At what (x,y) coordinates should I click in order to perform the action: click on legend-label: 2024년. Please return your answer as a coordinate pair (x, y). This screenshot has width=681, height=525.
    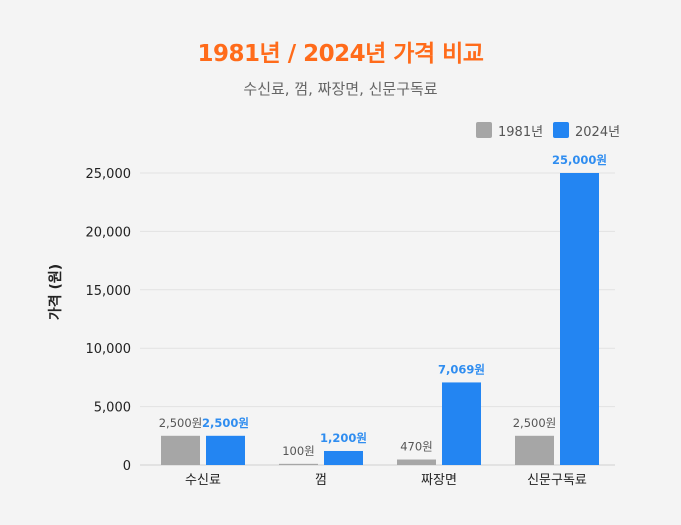
    Looking at the image, I should click on (597, 132).